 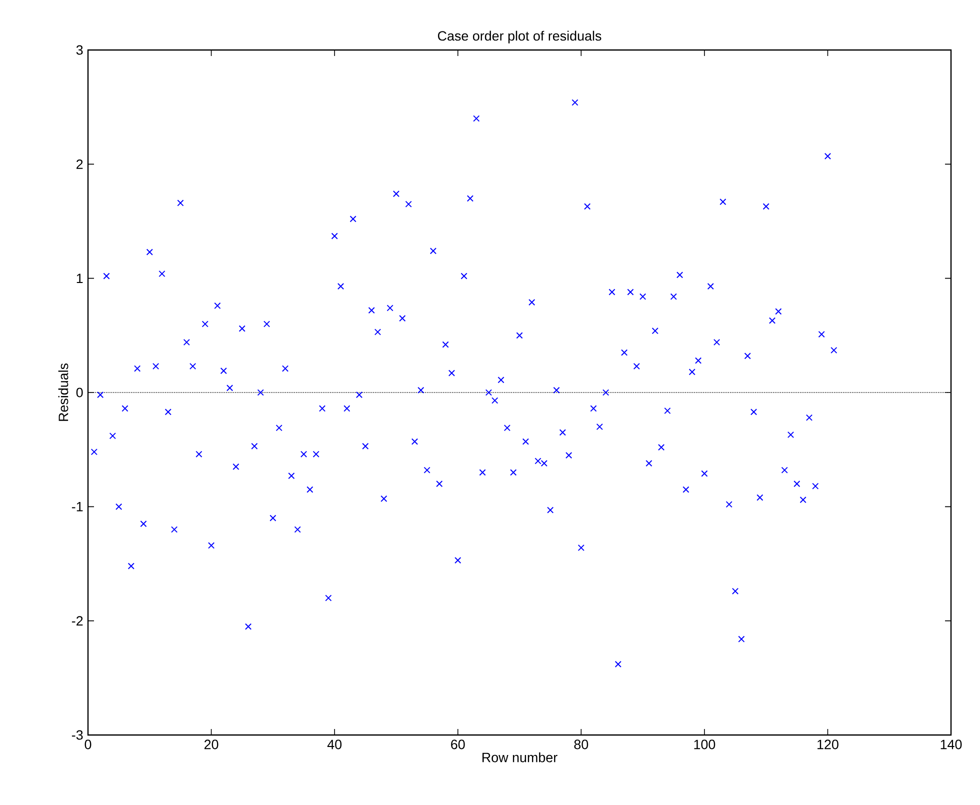 I want to click on x-tick-label: 40, so click(x=334, y=745).